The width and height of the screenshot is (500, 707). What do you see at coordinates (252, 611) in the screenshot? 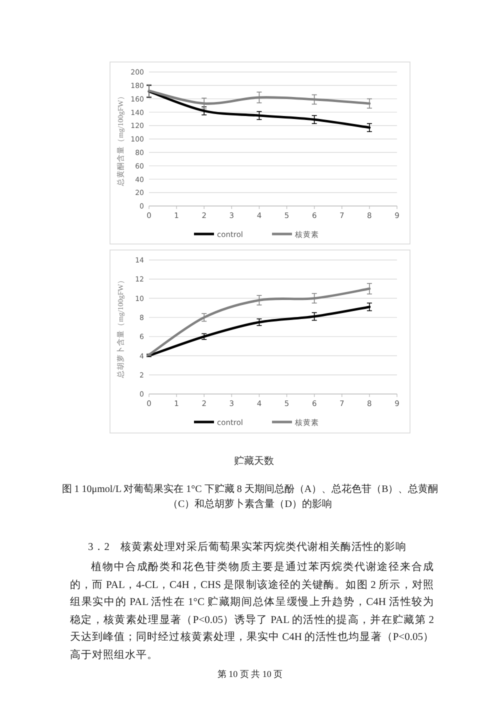
I see `text: 植物中合成酚类和花色苷类物质主要是通过苯丙烷类代谢途径来合成的，而 PAL，4-CL，C4H，CHS 是限制该途径的关键酶。如图 2 所示，对照组果实中的 PAL 活性在 1°C 贮藏期间总体呈缓慢上升趋势，C4H 活性较为稳定，核黄素处理显著（P<0.05）诱导了 PAL 的活性的提高，并在贮藏第 2 天达到峰值；同时经过核黄素处理，果实中 C4H 的活性也均显著（P<0.05）高于对照组水平。` at bounding box center [252, 611].